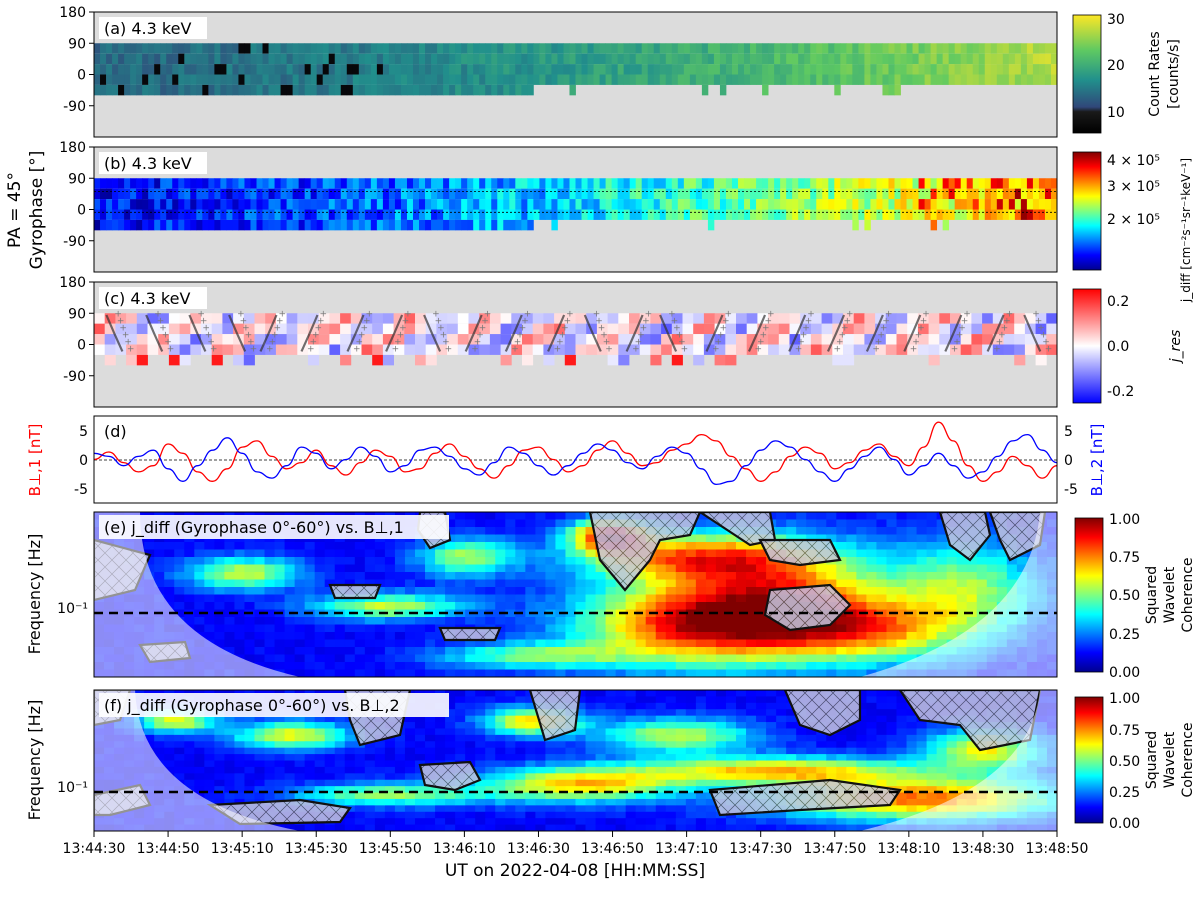  I want to click on panel-c-phase-marker: +, so click(889, 315).